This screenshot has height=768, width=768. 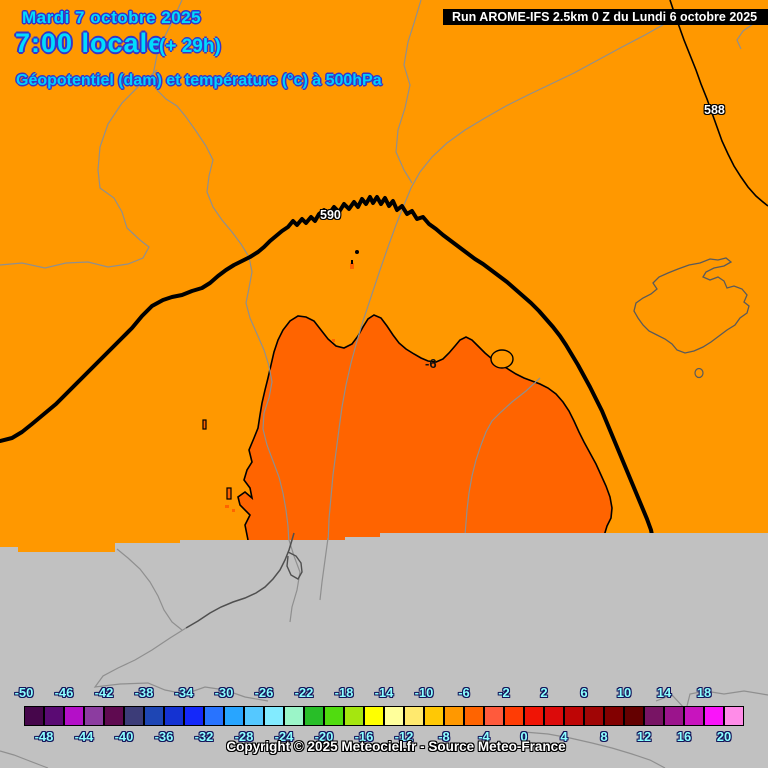 What do you see at coordinates (104, 692) in the screenshot?
I see `scale-label: -42` at bounding box center [104, 692].